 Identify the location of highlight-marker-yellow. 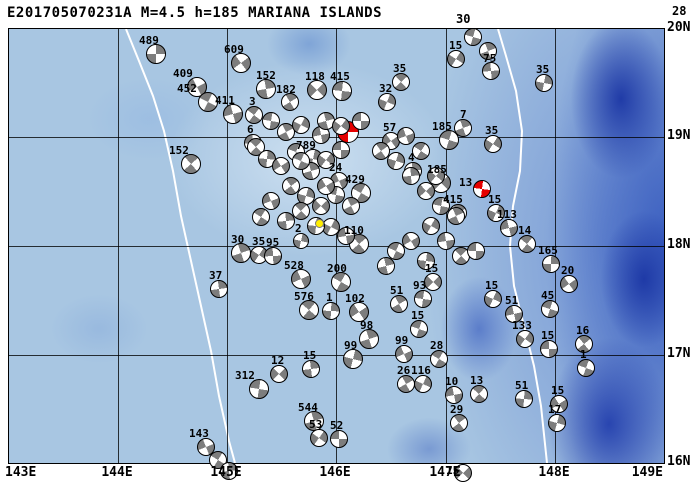
(319, 223).